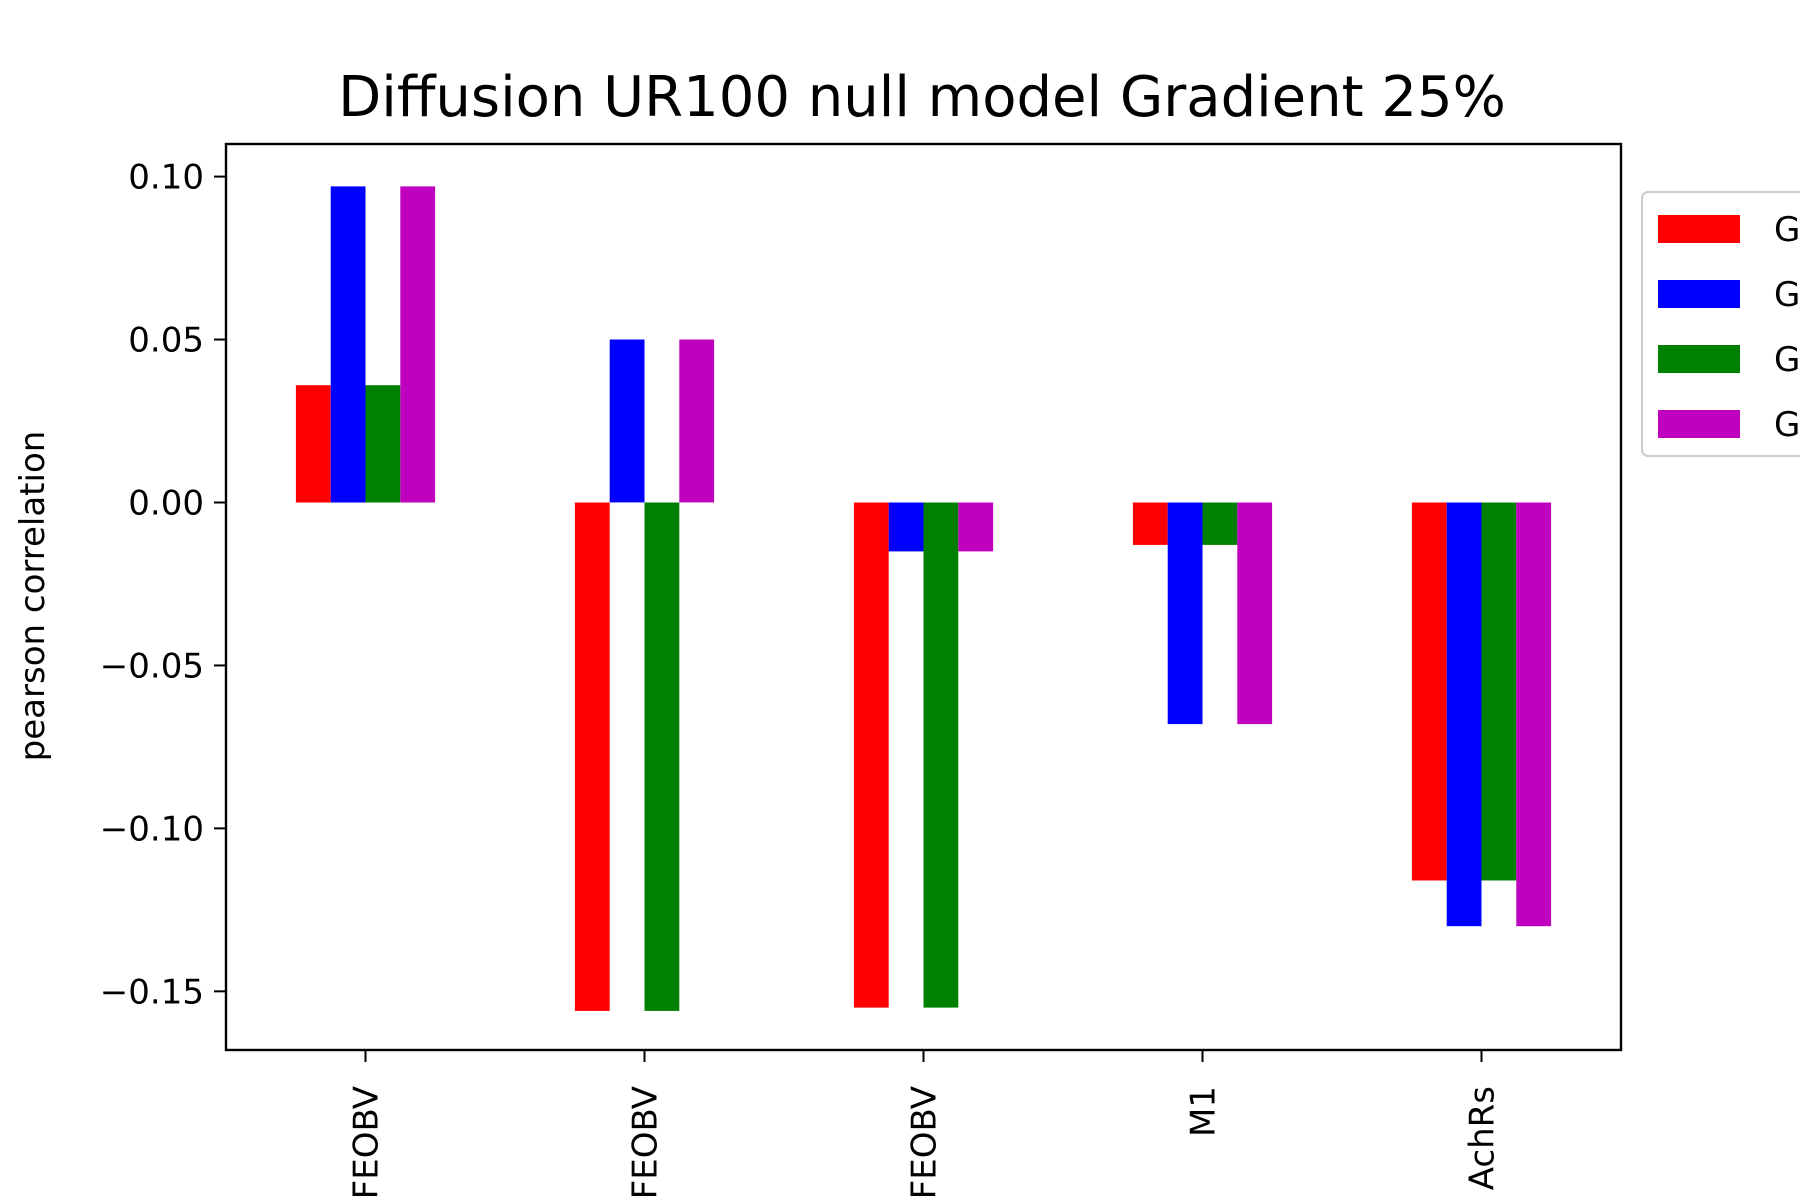 Image resolution: width=1800 pixels, height=1200 pixels. What do you see at coordinates (163, 585) in the screenshot?
I see `y-axis: 0.10 0.05 0.00 −0.05 −0.10 −0.15` at bounding box center [163, 585].